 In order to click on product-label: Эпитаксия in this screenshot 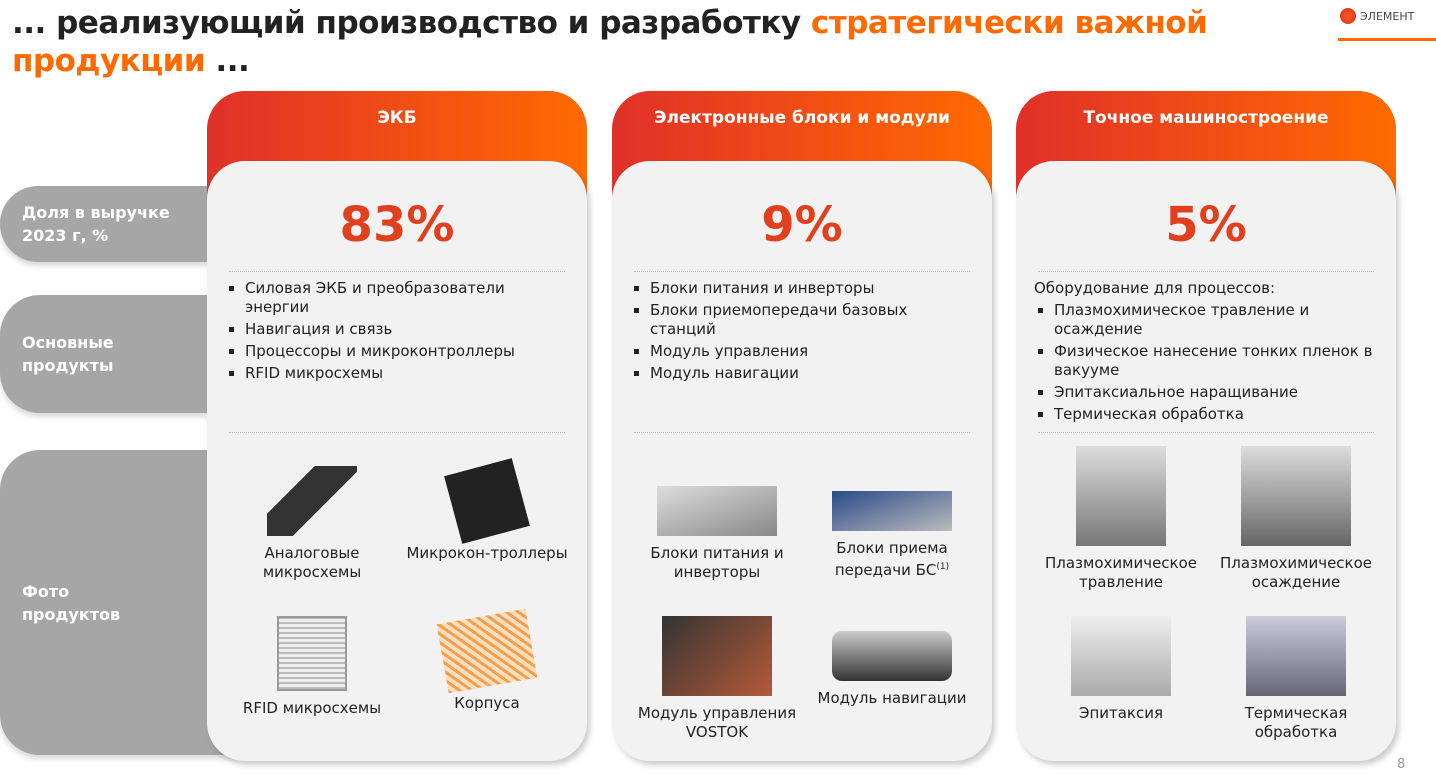, I will do `click(1121, 713)`.